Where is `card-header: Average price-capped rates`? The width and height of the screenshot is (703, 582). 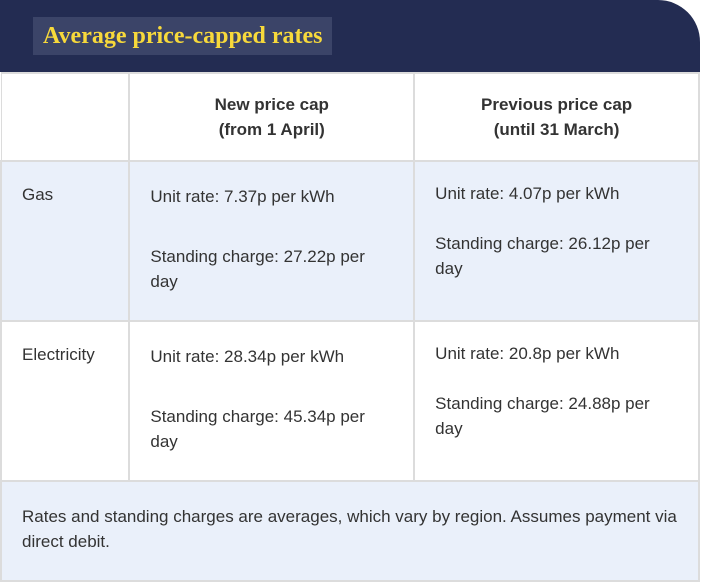
card-header: Average price-capped rates is located at coordinates (350, 36).